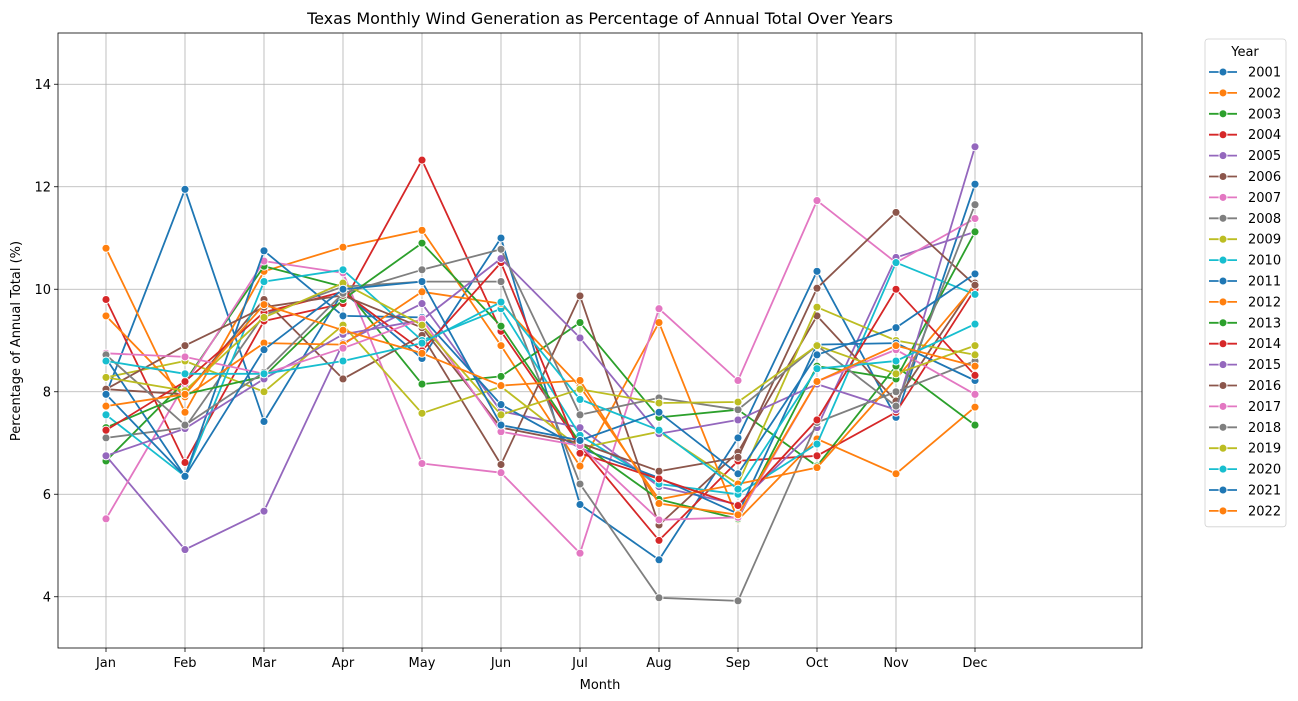  Describe the element at coordinates (1264, 449) in the screenshot. I see `legend-label: 2019` at that location.